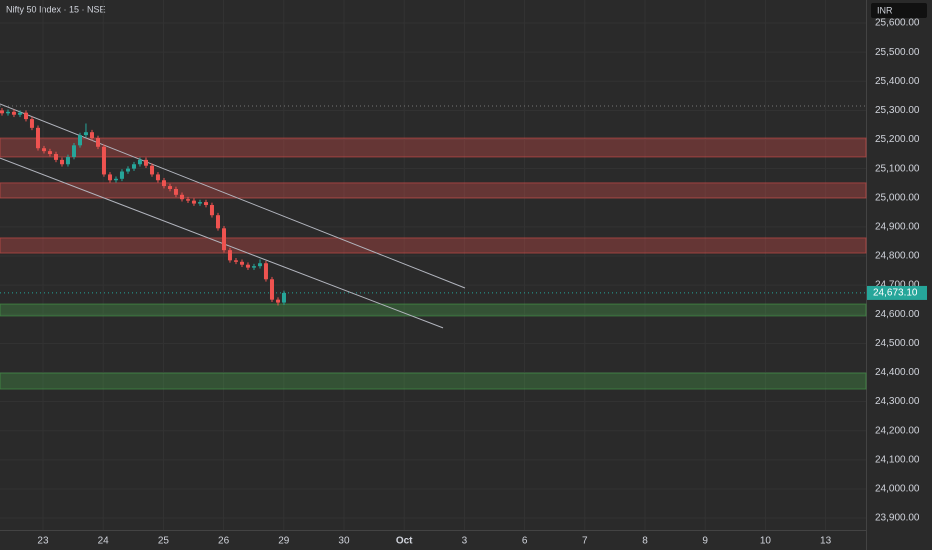 Image resolution: width=932 pixels, height=550 pixels. Describe the element at coordinates (897, 168) in the screenshot. I see `y-tick-label: 25,100.00` at that location.